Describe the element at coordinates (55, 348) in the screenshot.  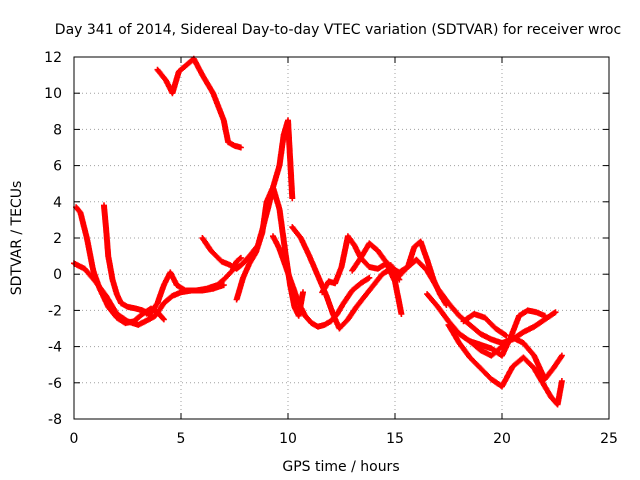
I see `y-tick-label: -4` at that location.